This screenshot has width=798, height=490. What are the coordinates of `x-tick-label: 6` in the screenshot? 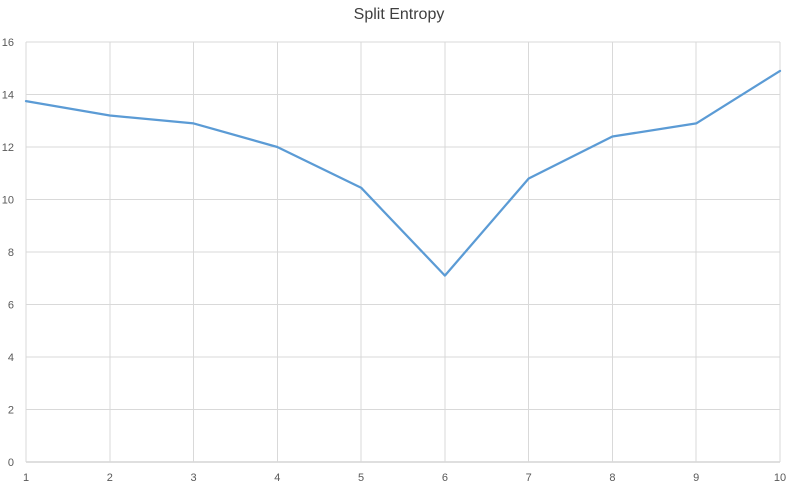 It's located at (445, 478).